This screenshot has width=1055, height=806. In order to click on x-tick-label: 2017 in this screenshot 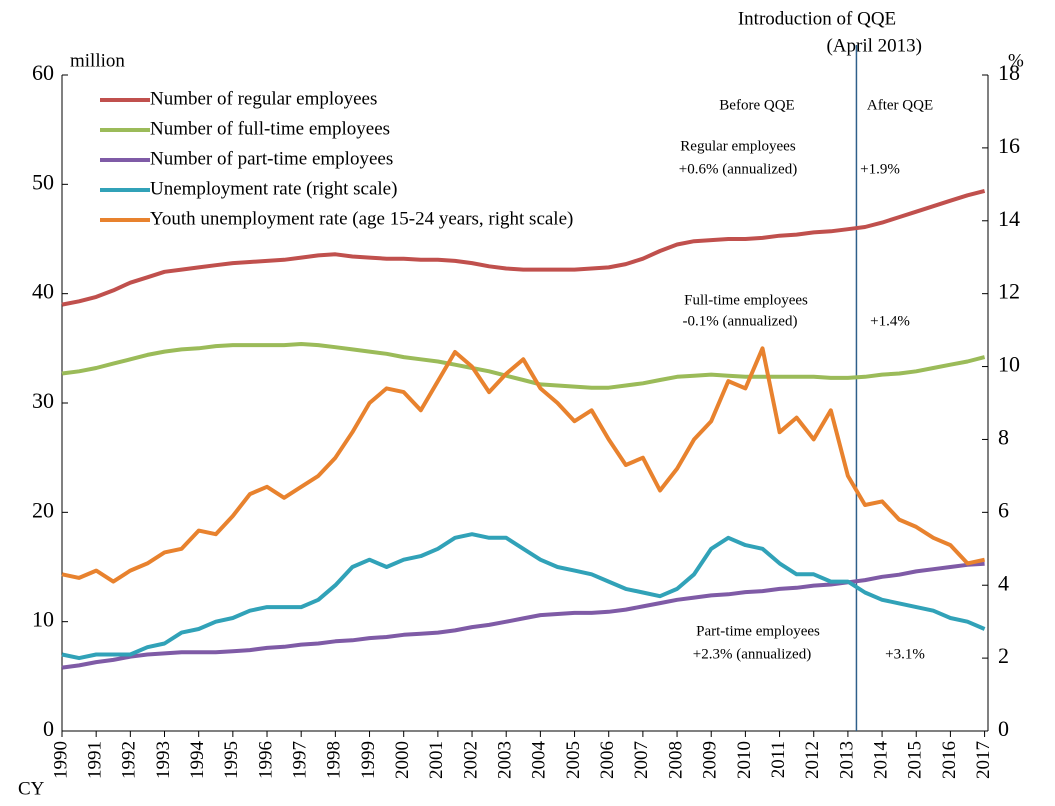, I will do `click(983, 760)`.